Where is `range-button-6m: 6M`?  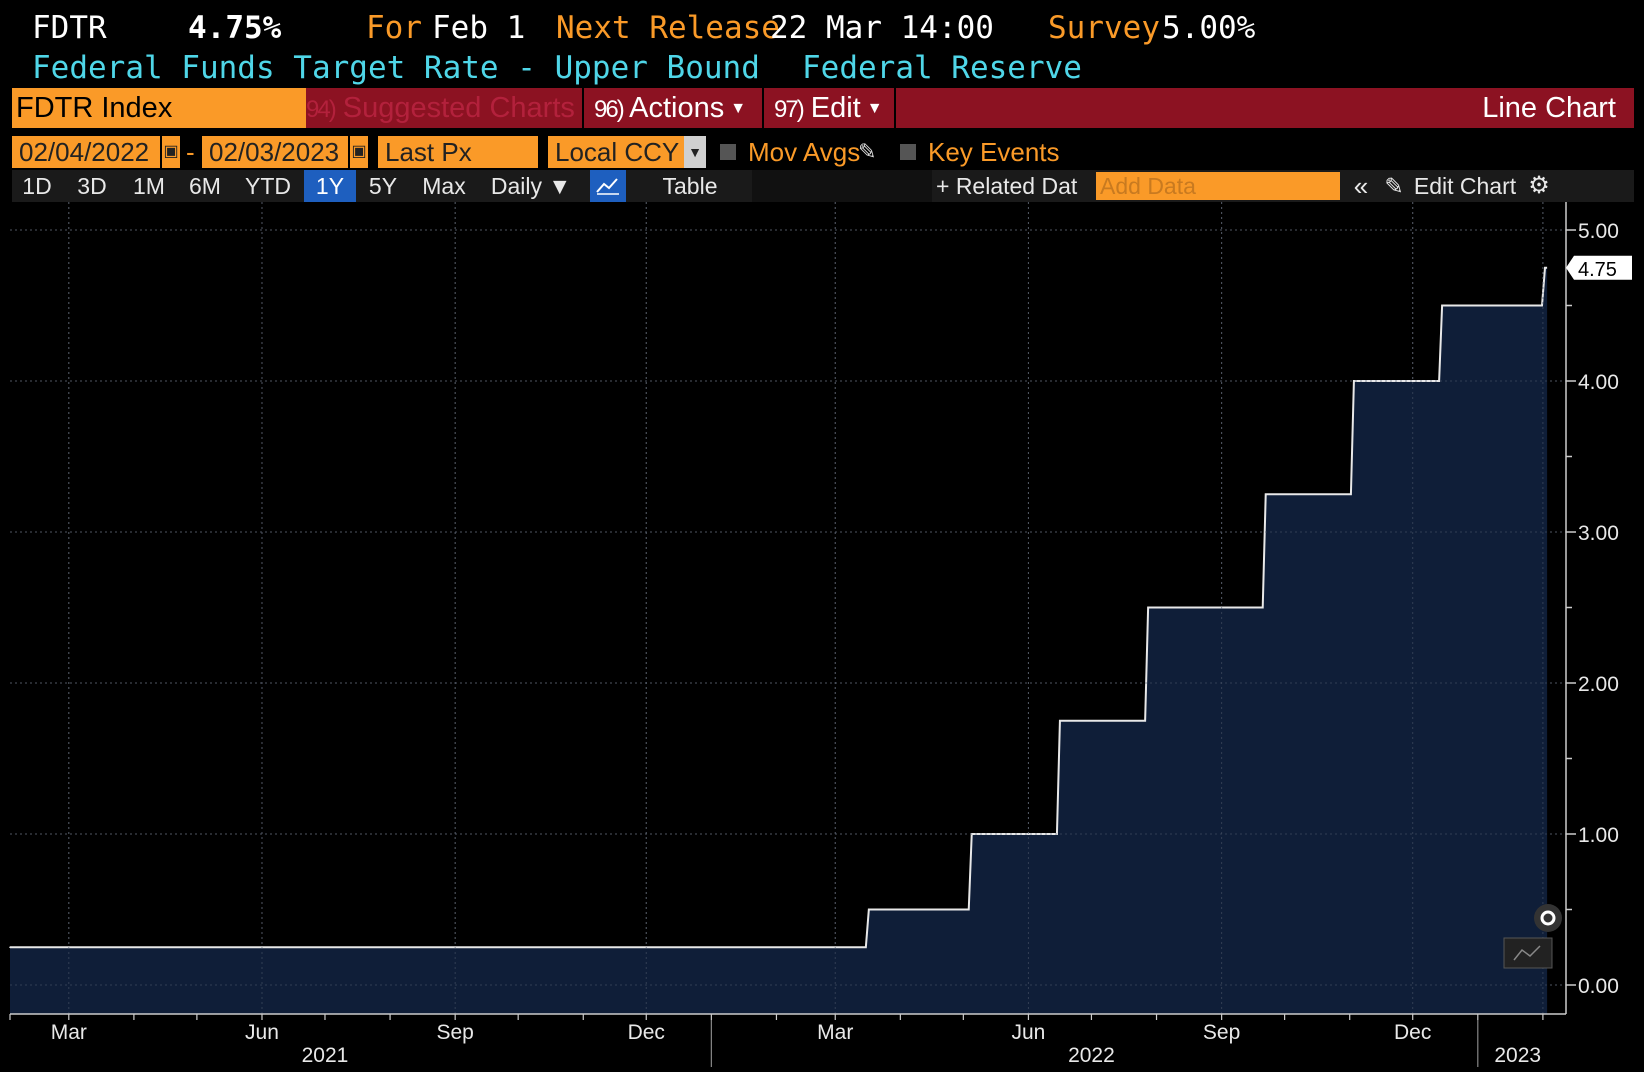
range-button-6m: 6M is located at coordinates (205, 186).